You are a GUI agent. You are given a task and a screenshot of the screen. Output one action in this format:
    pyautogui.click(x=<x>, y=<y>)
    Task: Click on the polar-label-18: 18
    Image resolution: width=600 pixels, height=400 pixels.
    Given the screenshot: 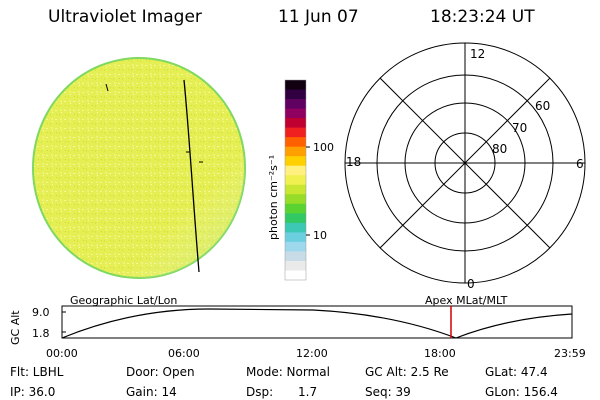 What is the action you would take?
    pyautogui.click(x=353, y=162)
    